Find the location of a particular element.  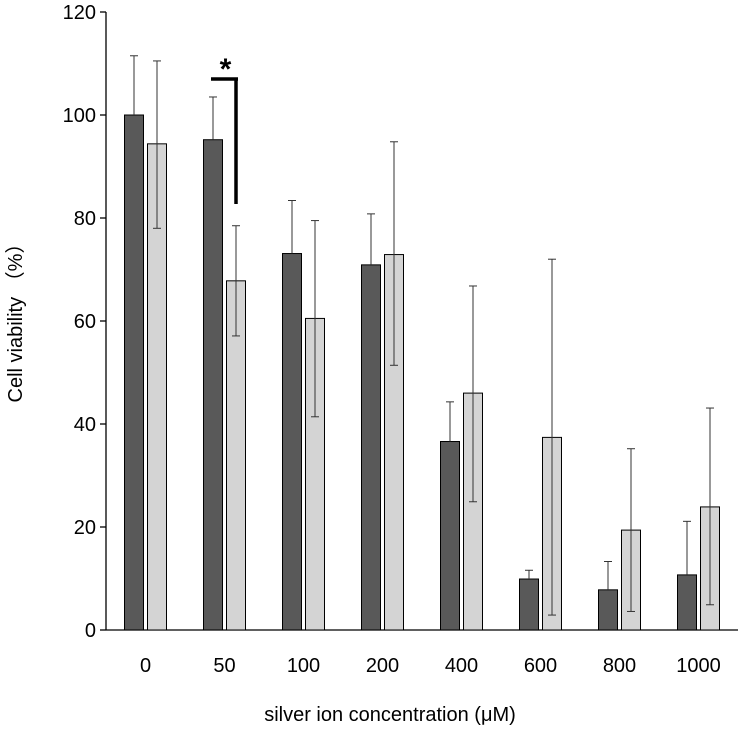

y-tick-label: 60 is located at coordinates (85, 322).